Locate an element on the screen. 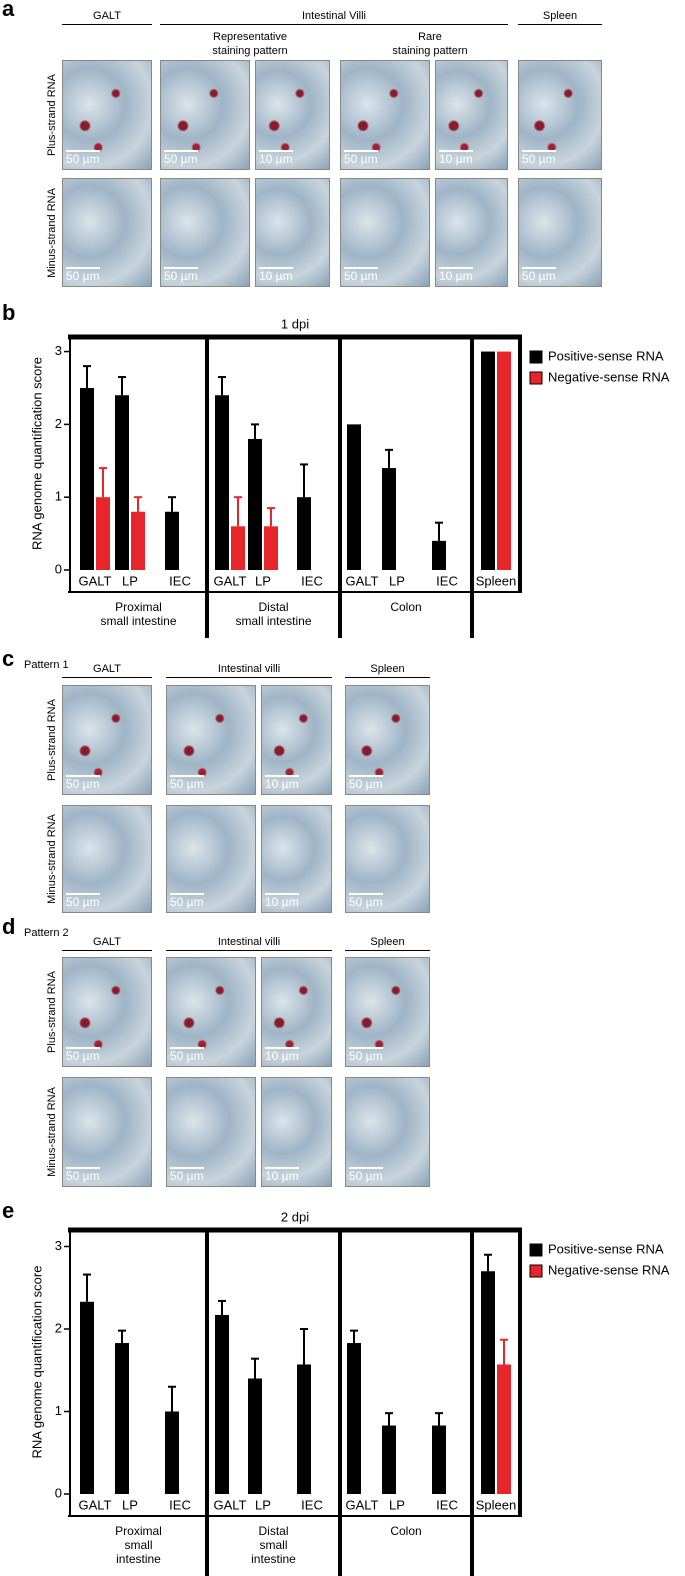 The width and height of the screenshot is (685, 1576). panel-letter: a is located at coordinates (8, 10).